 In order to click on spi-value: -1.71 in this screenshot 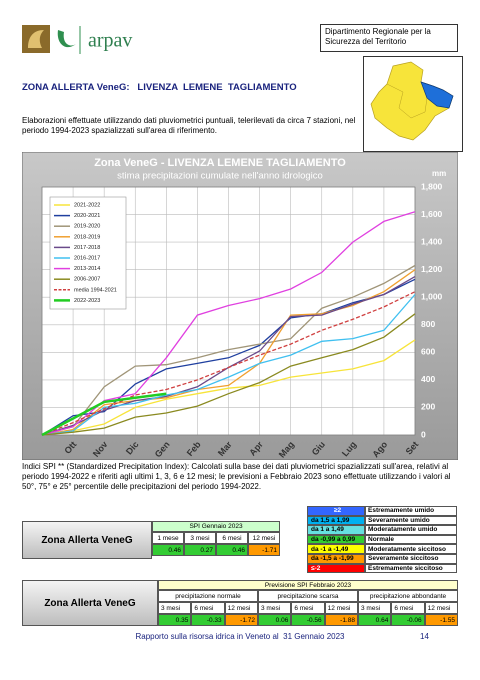, I will do `click(264, 550)`.